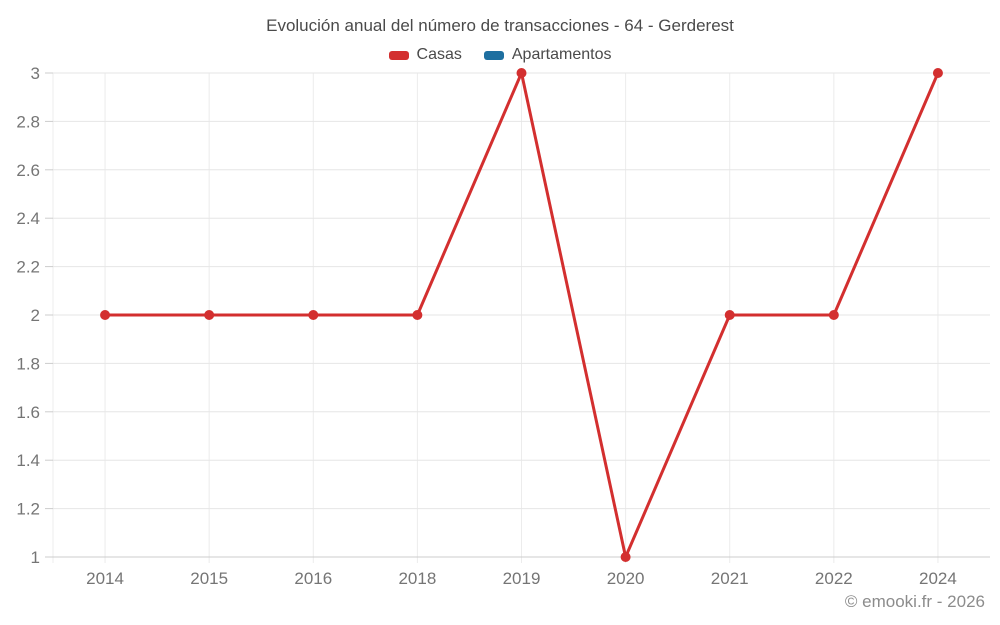 The width and height of the screenshot is (1000, 625). I want to click on legend: Casas Apartamentos, so click(500, 55).